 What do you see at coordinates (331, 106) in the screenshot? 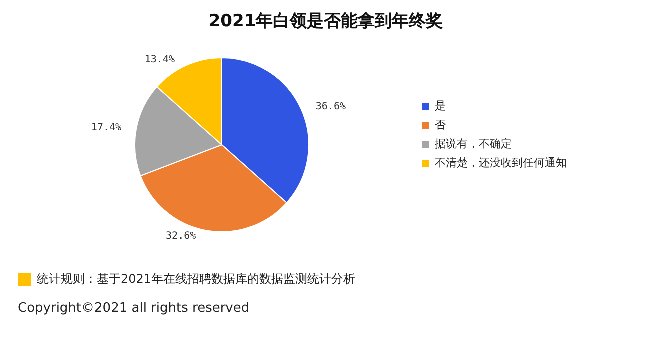
I see `data-label: 36.6%` at bounding box center [331, 106].